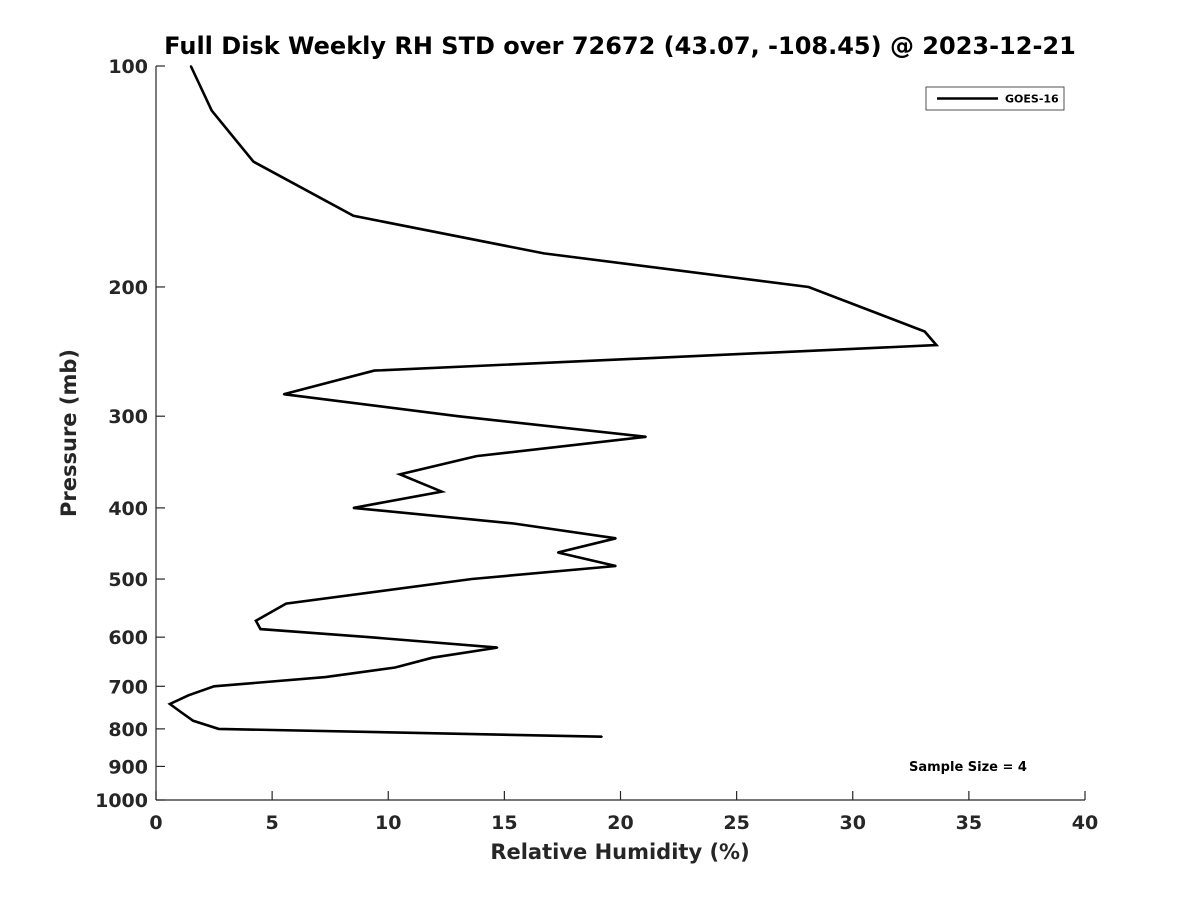 The width and height of the screenshot is (1200, 900). What do you see at coordinates (128, 730) in the screenshot?
I see `y-tick-label: 800` at bounding box center [128, 730].